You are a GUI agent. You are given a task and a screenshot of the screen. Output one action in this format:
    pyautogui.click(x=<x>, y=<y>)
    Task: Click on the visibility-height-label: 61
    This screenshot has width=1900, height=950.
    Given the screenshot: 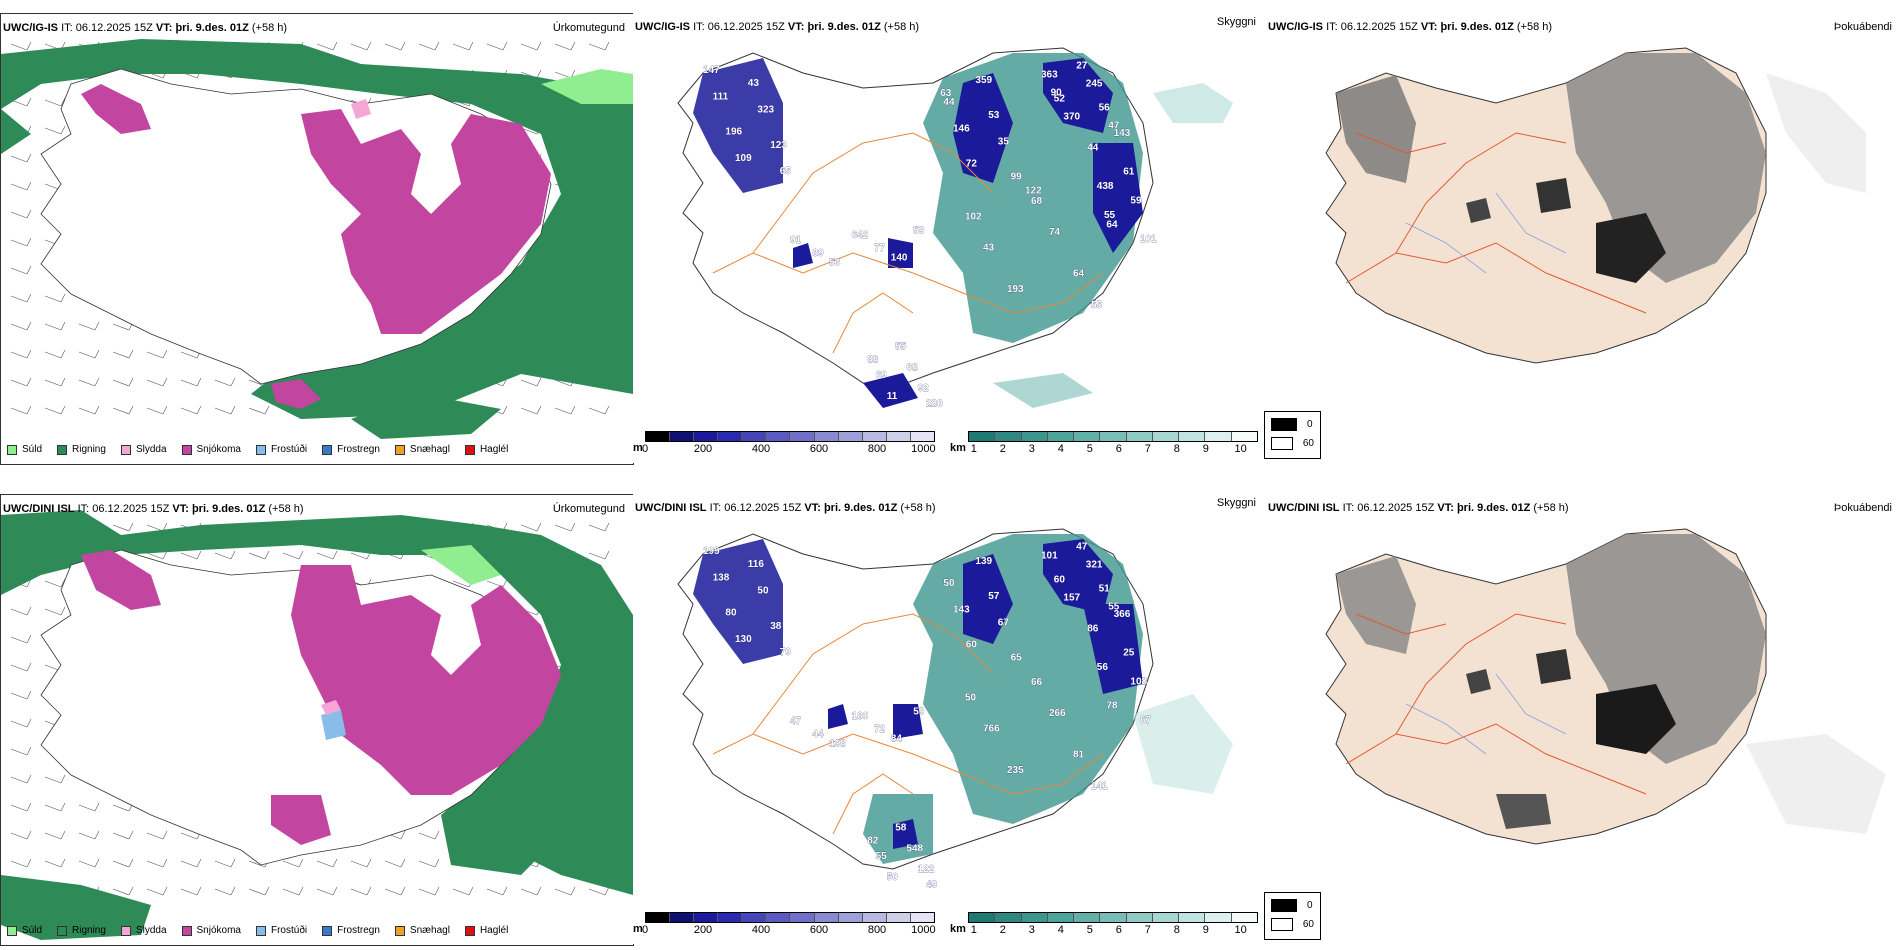 What is the action you would take?
    pyautogui.click(x=1129, y=172)
    